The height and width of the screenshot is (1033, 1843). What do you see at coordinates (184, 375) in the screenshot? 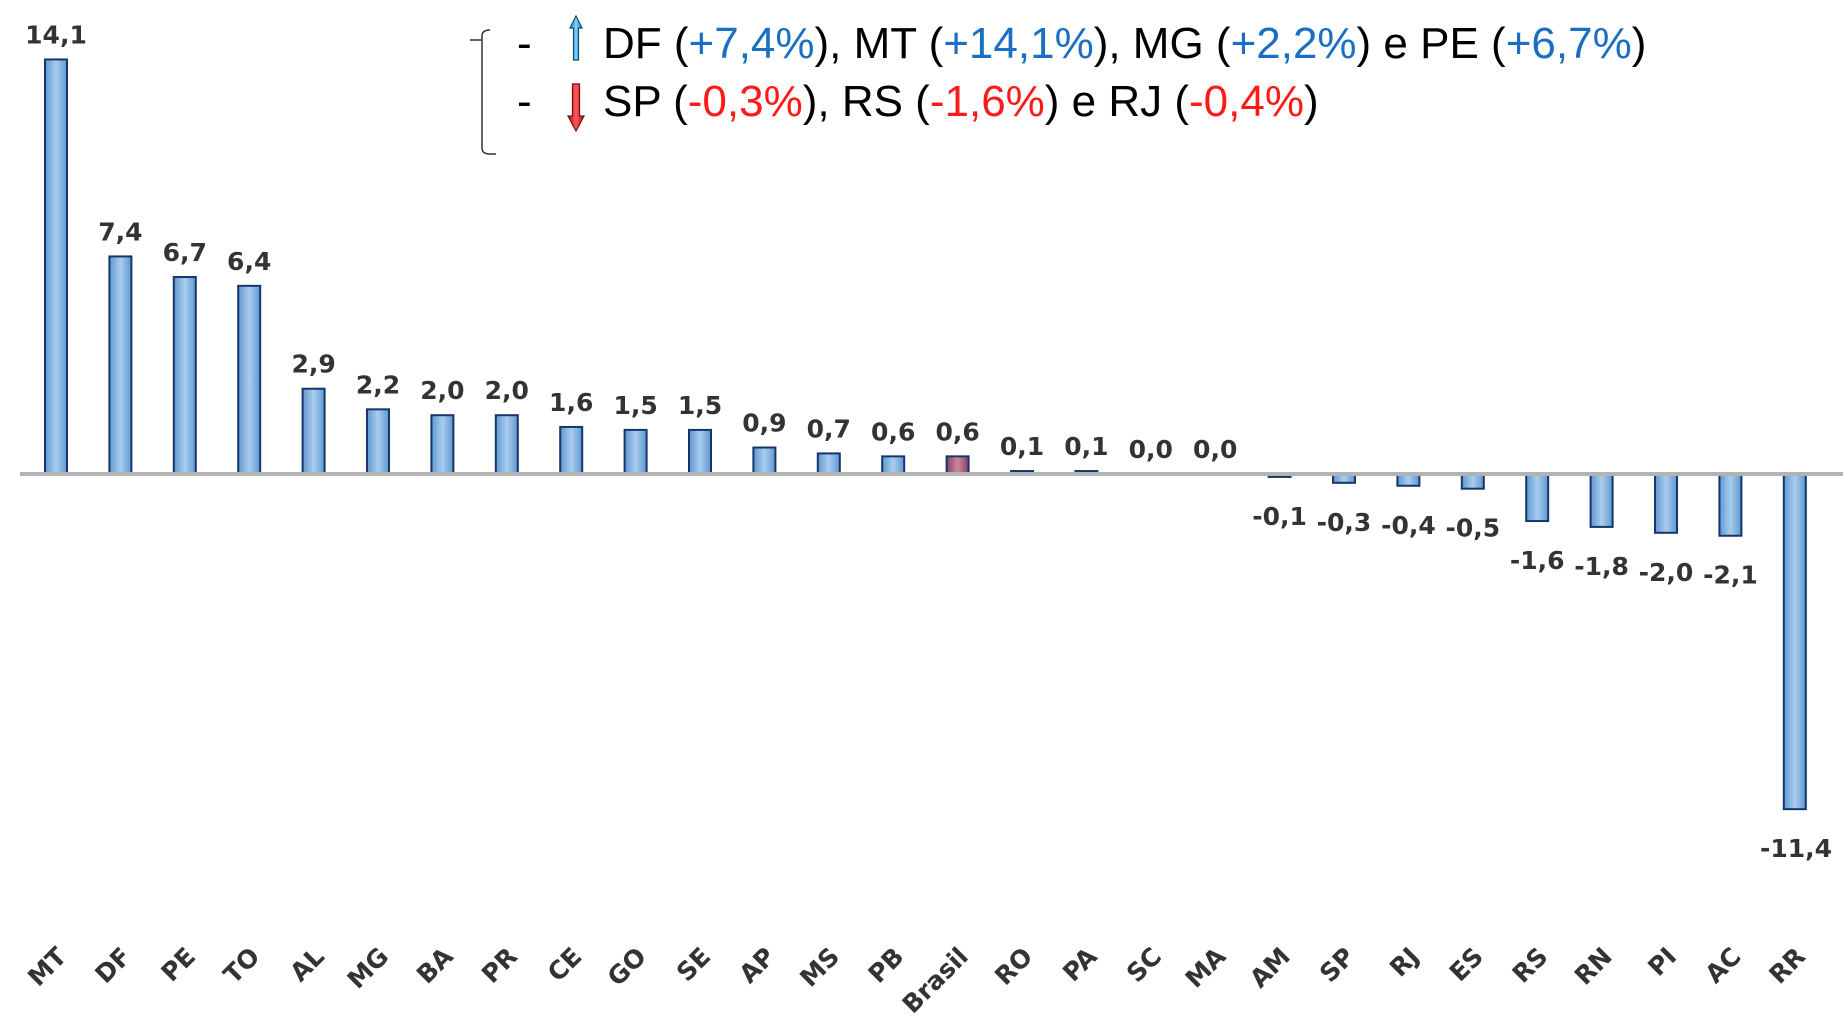
I see `bar-pe` at bounding box center [184, 375].